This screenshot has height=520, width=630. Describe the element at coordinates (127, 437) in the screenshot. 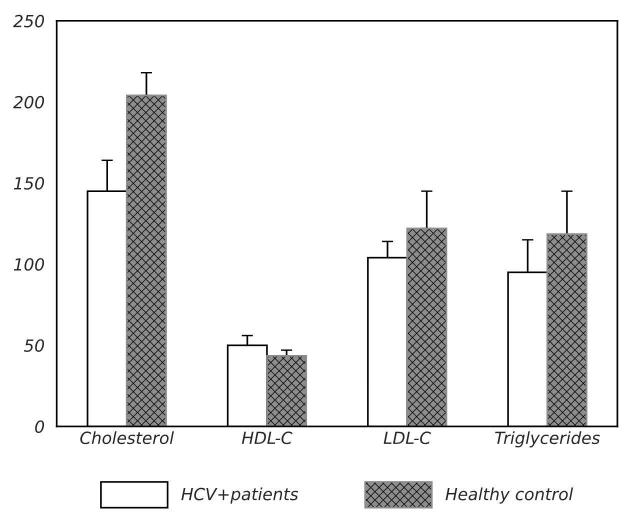

I see `x-tick-label: Cholesterol` at that location.